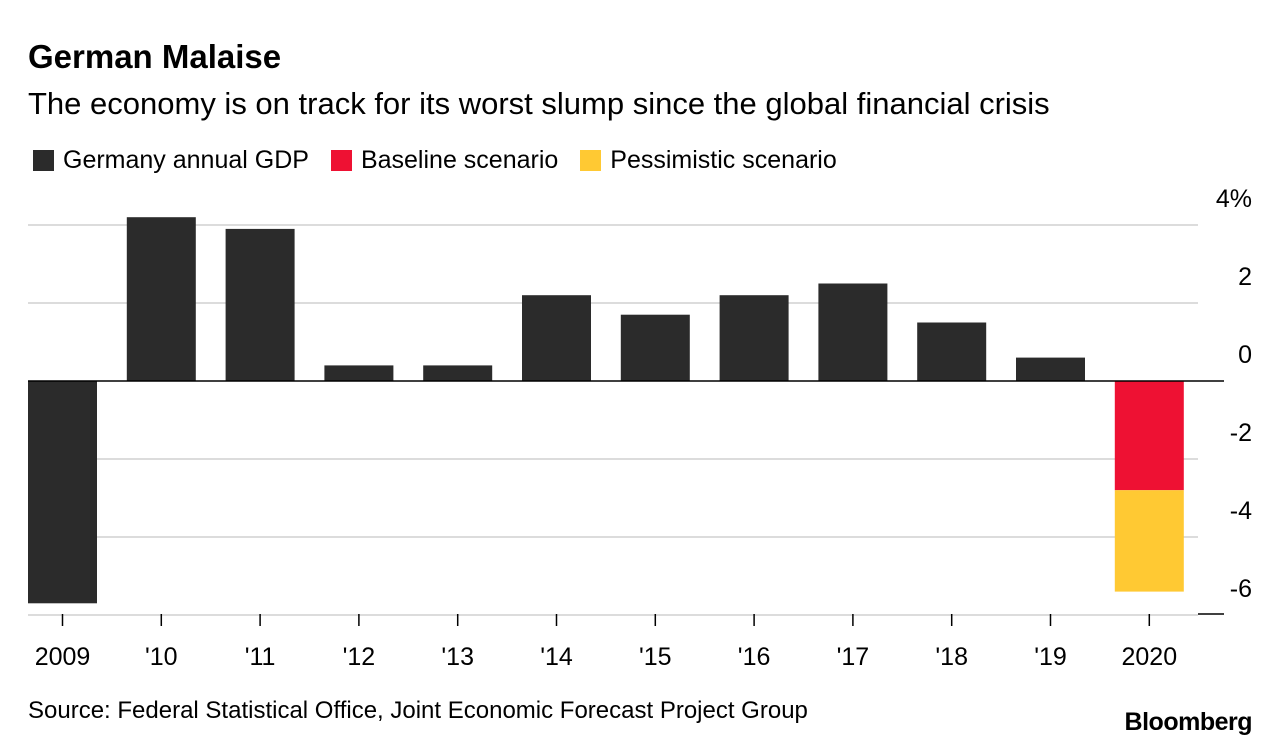  I want to click on legend-swatch-baseline, so click(341, 160).